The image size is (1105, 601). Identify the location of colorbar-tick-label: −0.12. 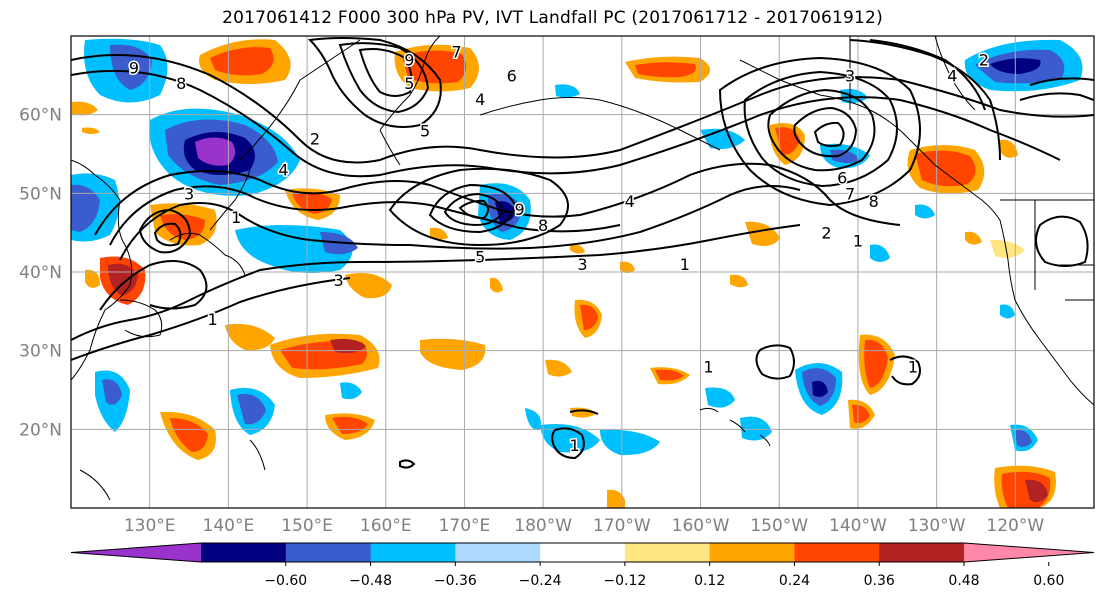
(624, 581).